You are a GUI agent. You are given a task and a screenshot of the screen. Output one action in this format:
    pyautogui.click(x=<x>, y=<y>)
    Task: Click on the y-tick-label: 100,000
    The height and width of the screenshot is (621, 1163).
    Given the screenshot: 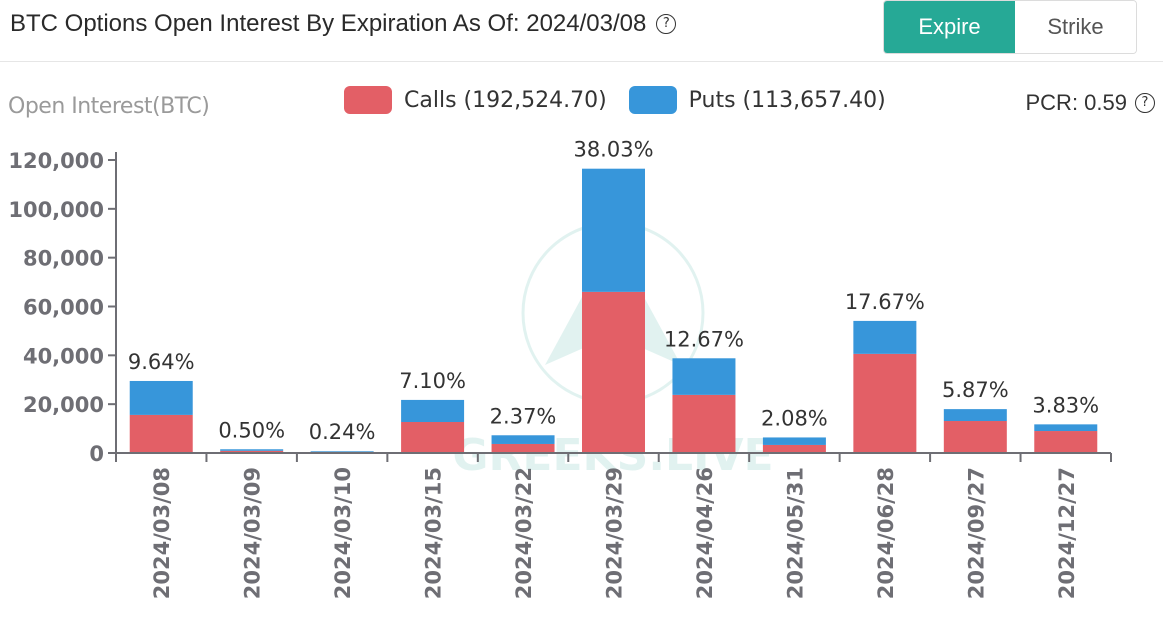 What is the action you would take?
    pyautogui.click(x=56, y=210)
    